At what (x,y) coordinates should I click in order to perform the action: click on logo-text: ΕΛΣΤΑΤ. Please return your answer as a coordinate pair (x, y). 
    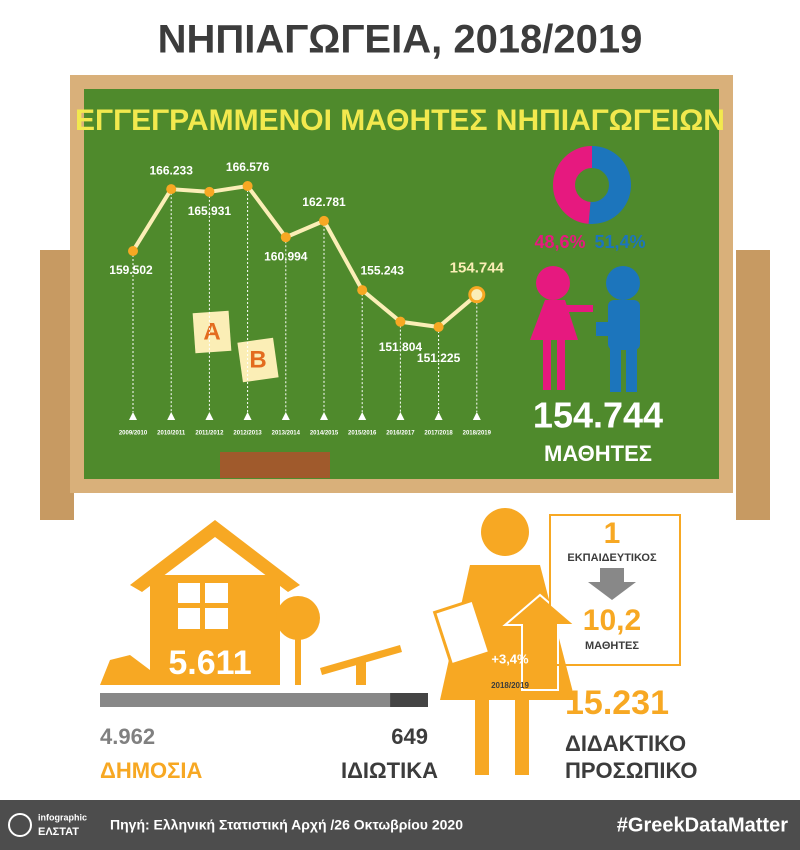
    Looking at the image, I should click on (58, 832).